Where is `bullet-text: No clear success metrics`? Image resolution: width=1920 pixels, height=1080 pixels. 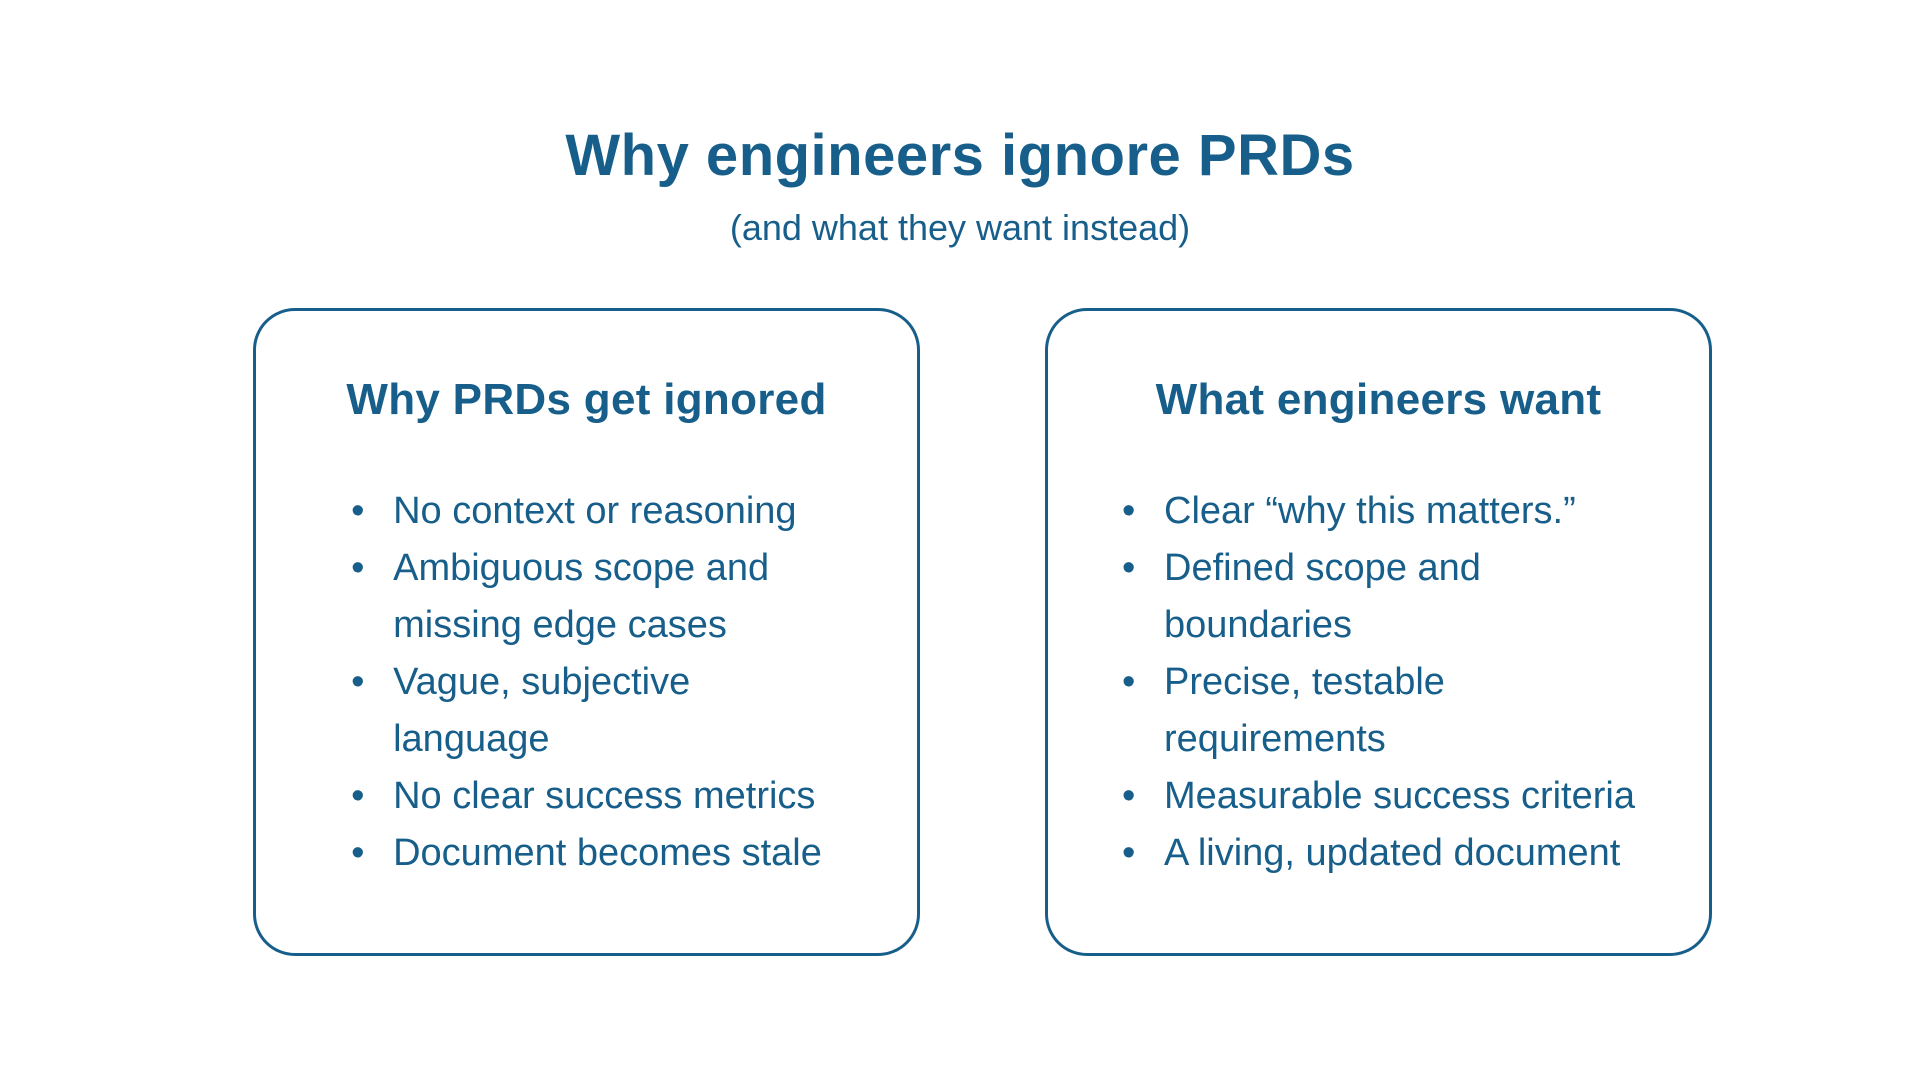 bullet-text: No clear success metrics is located at coordinates (604, 796).